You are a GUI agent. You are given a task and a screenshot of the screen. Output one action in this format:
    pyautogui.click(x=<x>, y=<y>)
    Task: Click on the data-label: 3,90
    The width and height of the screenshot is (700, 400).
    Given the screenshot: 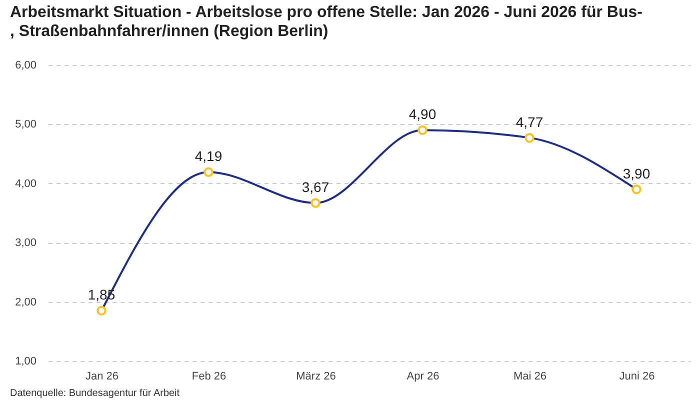 What is the action you would take?
    pyautogui.click(x=636, y=173)
    